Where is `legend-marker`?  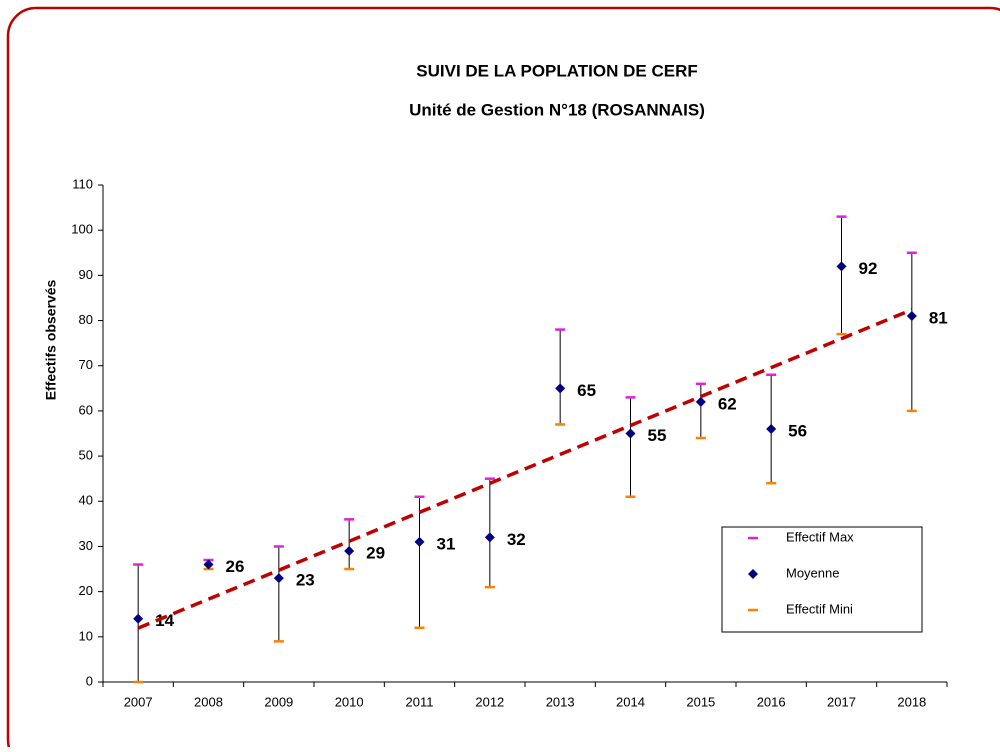 legend-marker is located at coordinates (753, 574).